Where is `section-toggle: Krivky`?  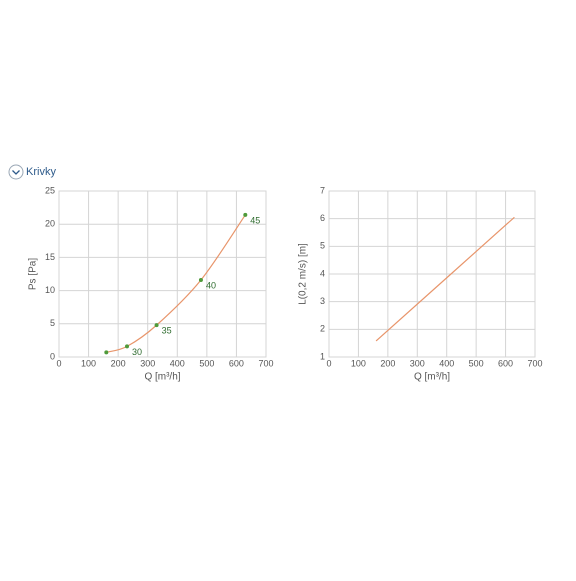
section-toggle: Krivky is located at coordinates (32, 172).